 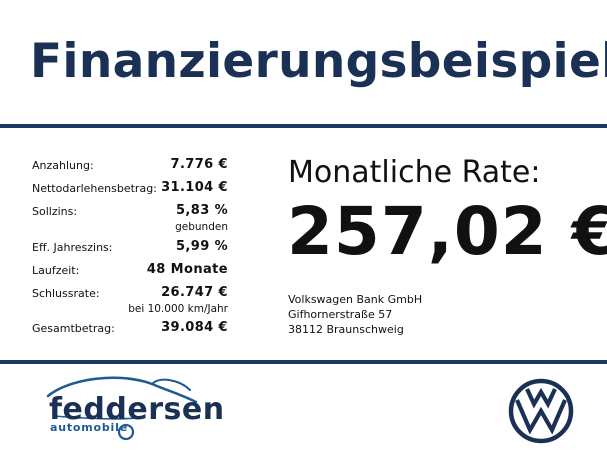 I want to click on term-label: Nettodarlehensbetrag:, so click(x=94, y=188).